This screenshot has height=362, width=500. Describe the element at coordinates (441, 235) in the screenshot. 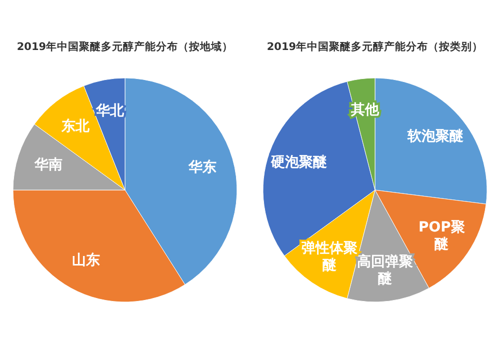

I see `slice-label: POP聚醚` at that location.